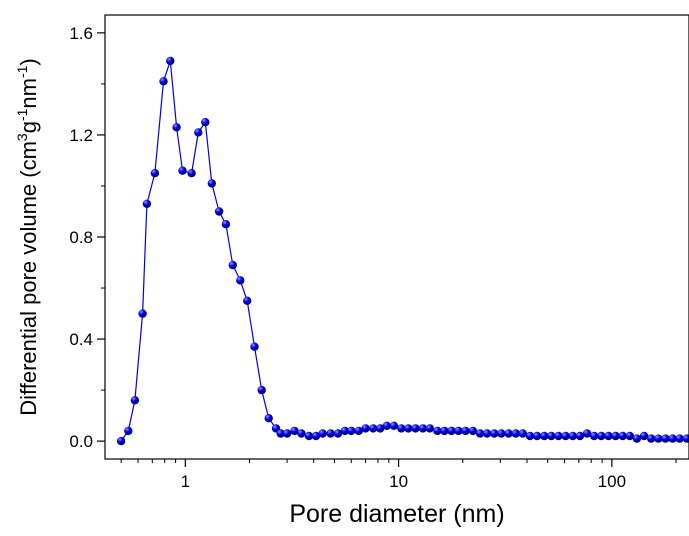 This screenshot has height=536, width=689. What do you see at coordinates (612, 481) in the screenshot?
I see `x-tick-label: 100` at bounding box center [612, 481].